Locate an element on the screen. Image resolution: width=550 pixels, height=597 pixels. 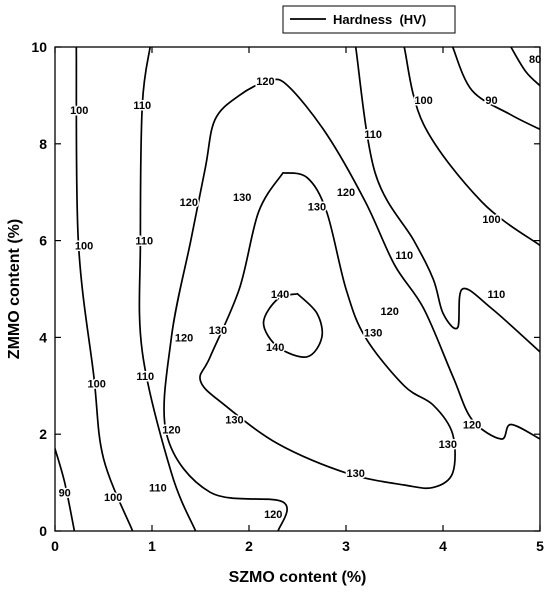
legend-label: Hardness (HV) is located at coordinates (379, 19).